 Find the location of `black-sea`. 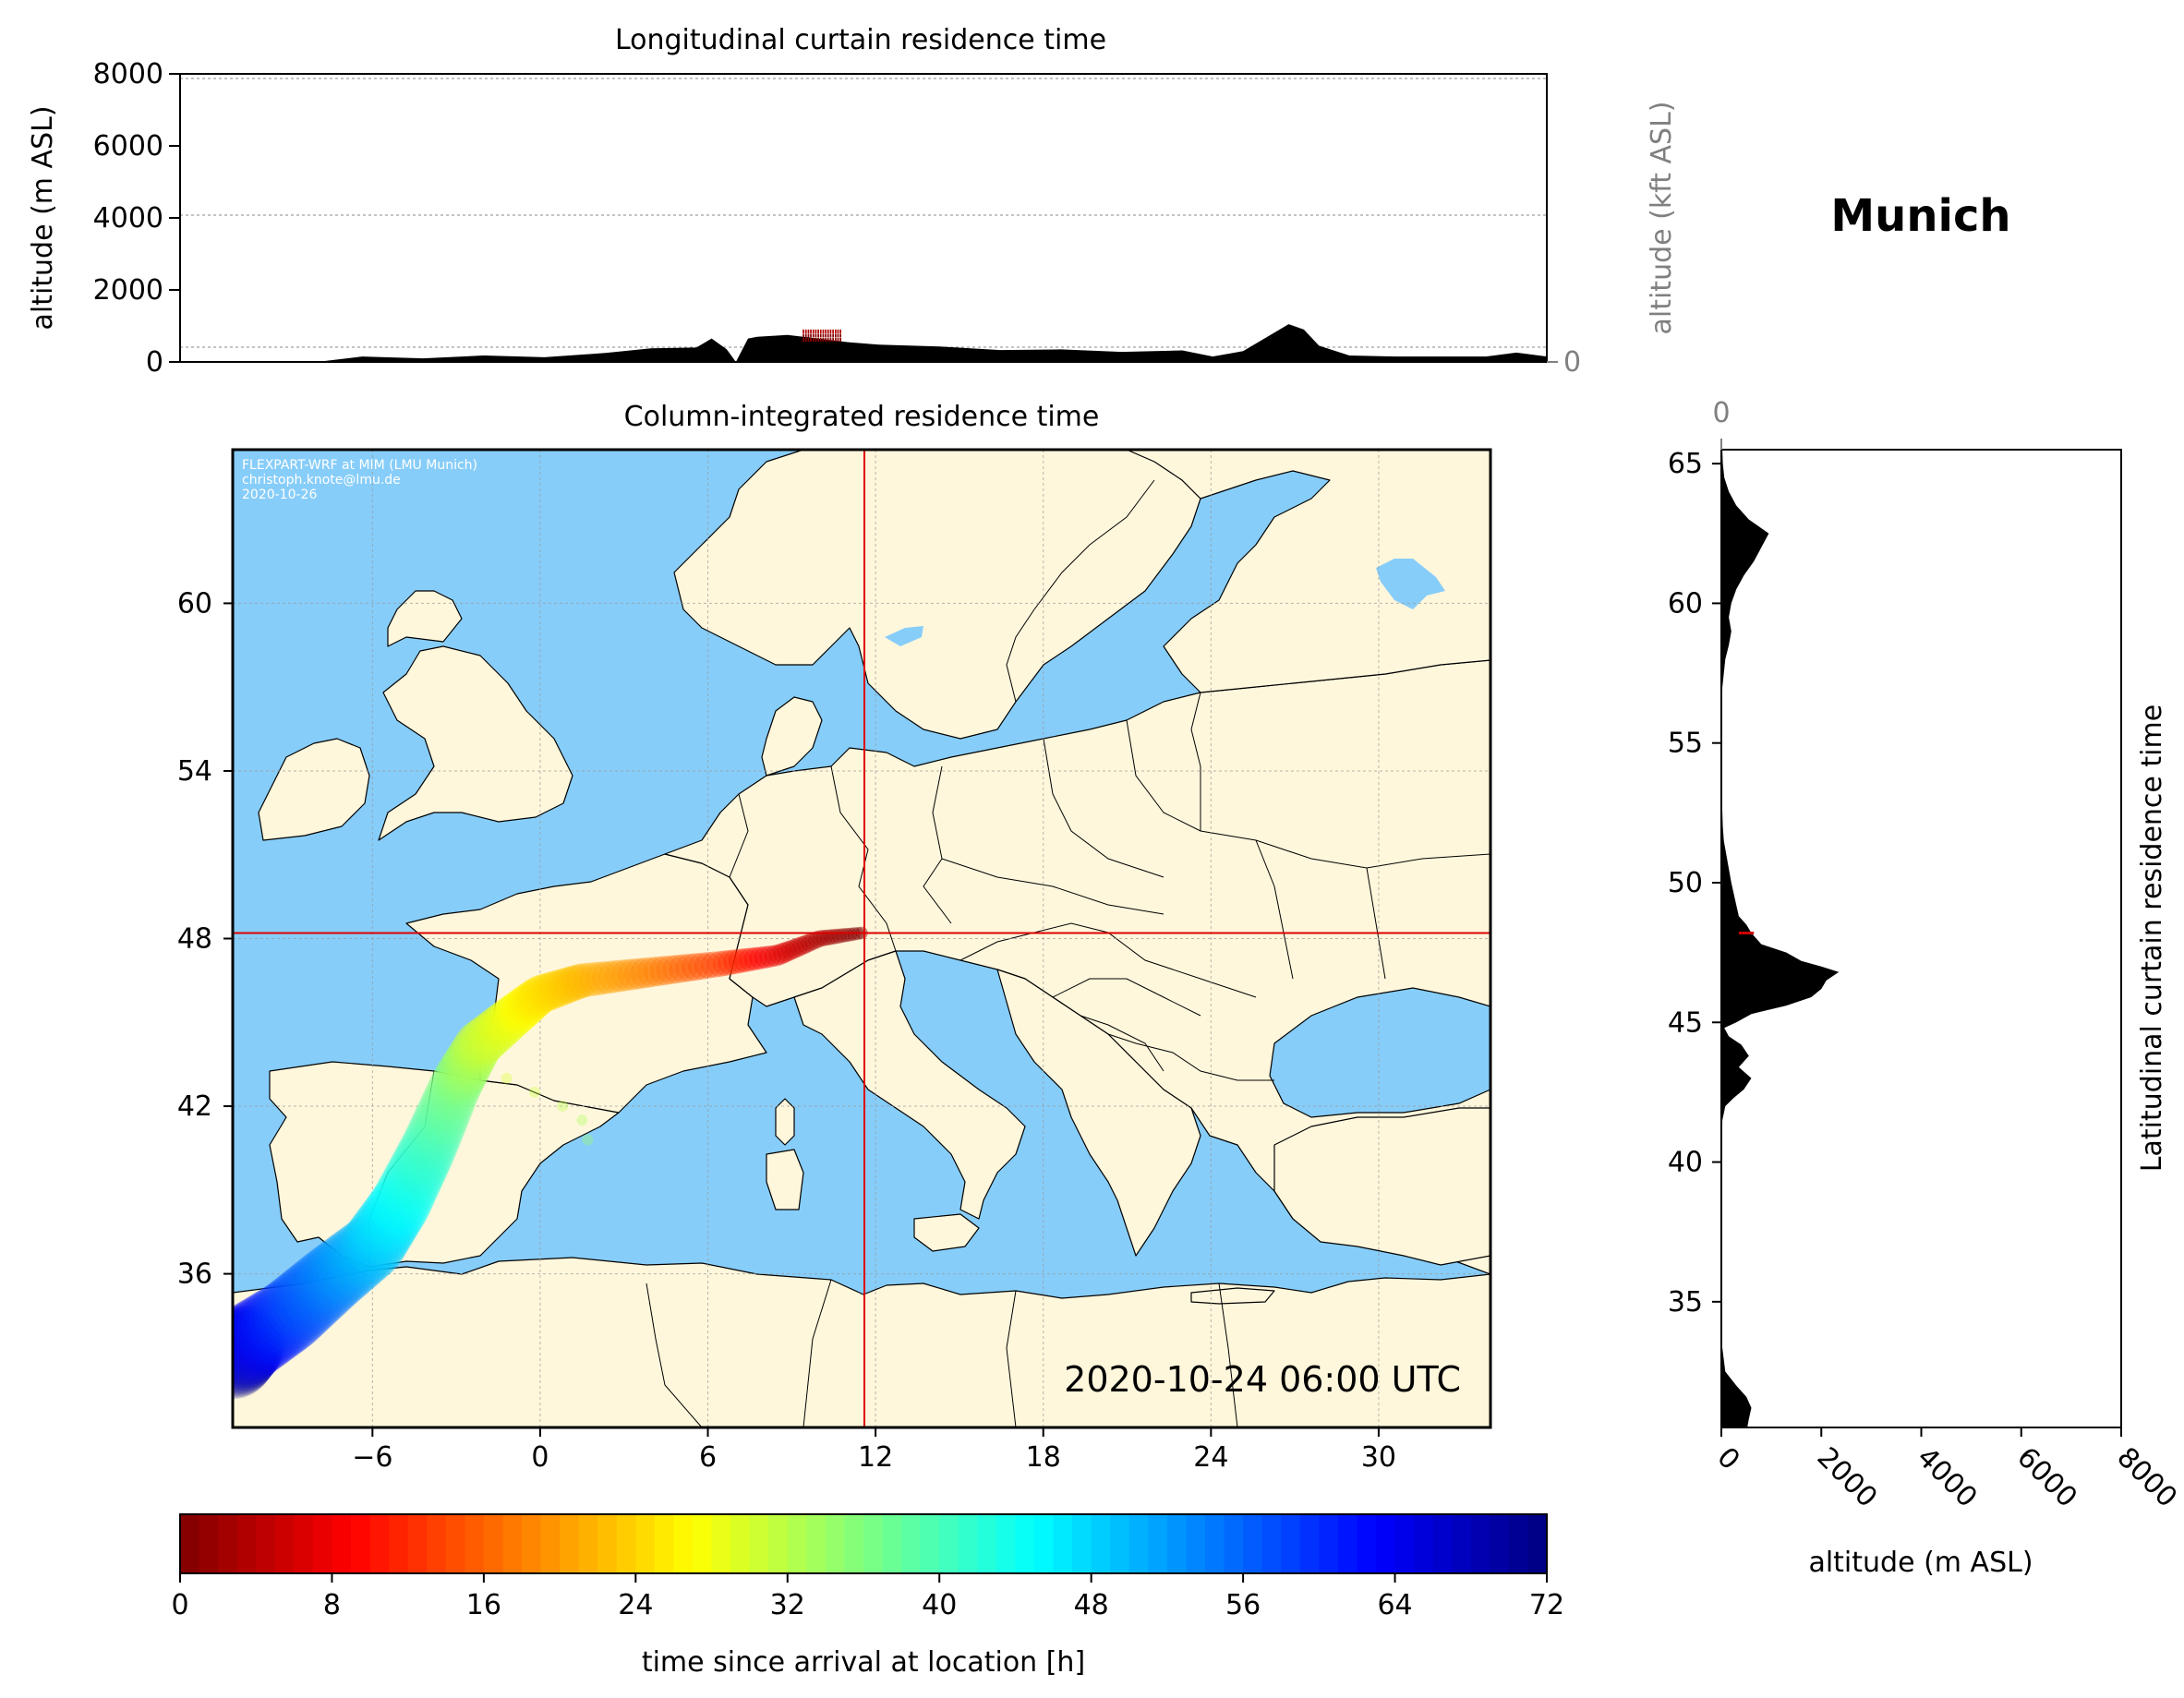

black-sea is located at coordinates (1379, 1052).